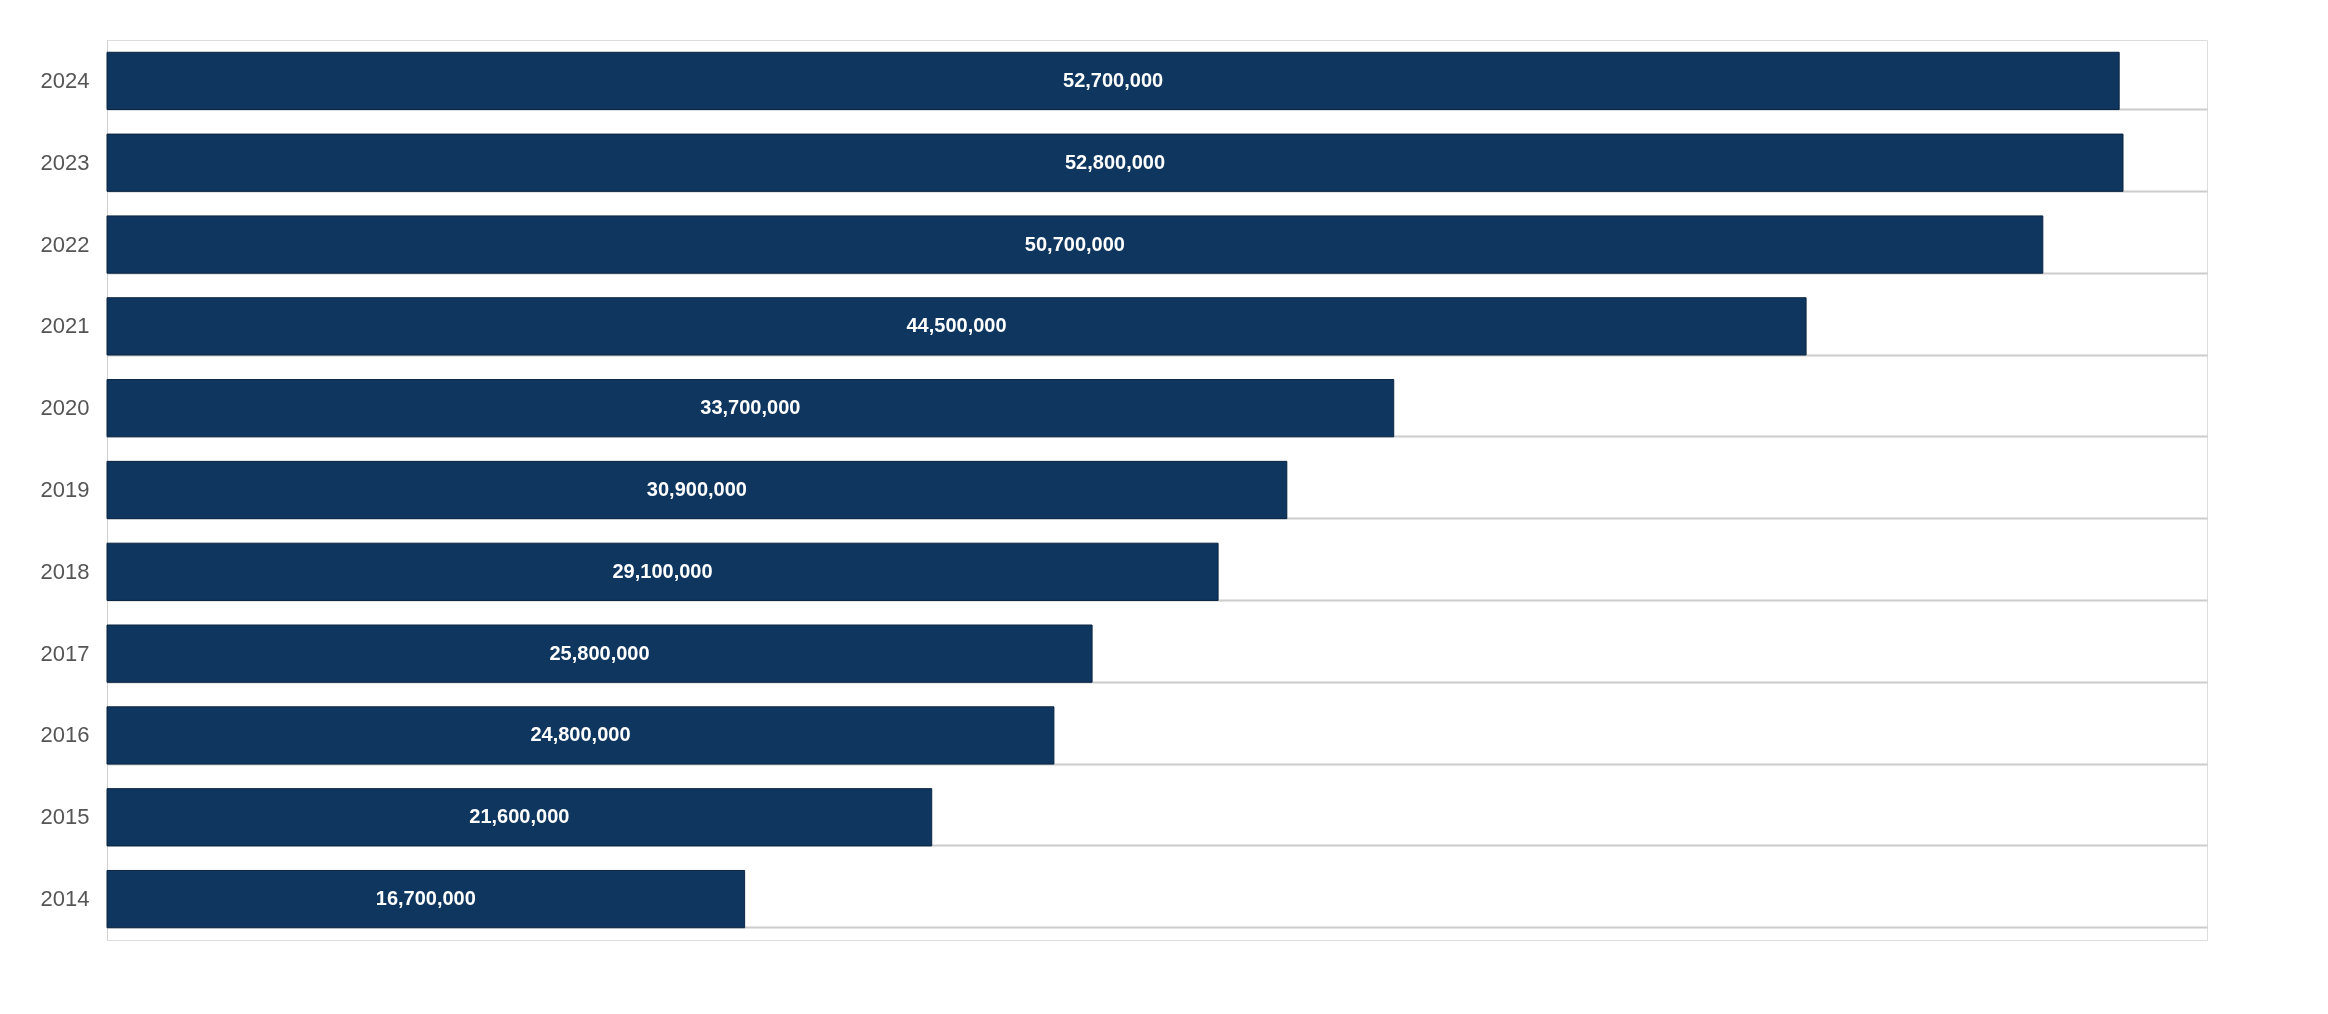 This screenshot has width=2328, height=1014. I want to click on data-label: 52,800,000, so click(1115, 161).